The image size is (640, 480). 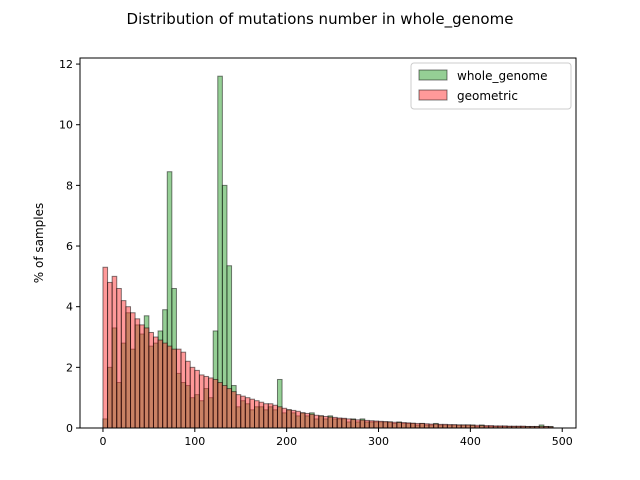 What do you see at coordinates (336, 438) in the screenshot?
I see `x-axis-ticks: 0 100 200 300 400 500` at bounding box center [336, 438].